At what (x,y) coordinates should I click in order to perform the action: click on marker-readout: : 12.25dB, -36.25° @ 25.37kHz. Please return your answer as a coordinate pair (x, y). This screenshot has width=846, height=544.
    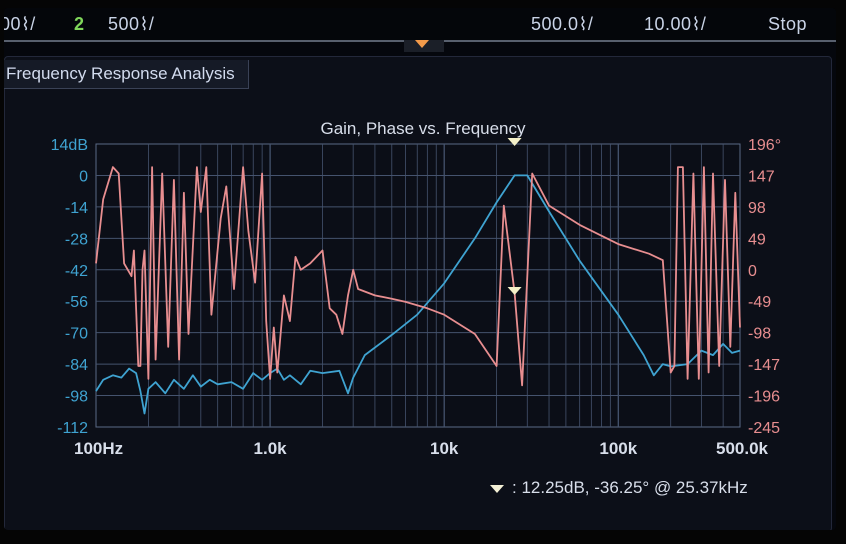
    Looking at the image, I should click on (619, 488).